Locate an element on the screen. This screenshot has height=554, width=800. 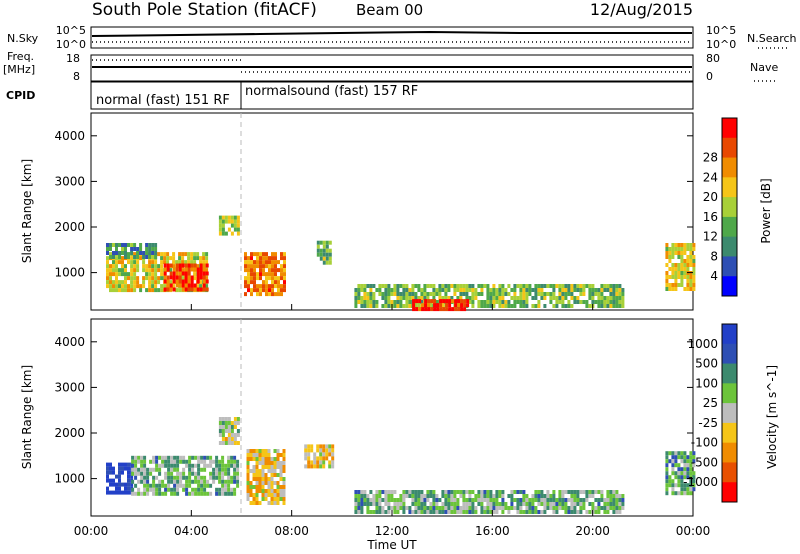
power-colorbar-tick: 12 is located at coordinates (710, 237).